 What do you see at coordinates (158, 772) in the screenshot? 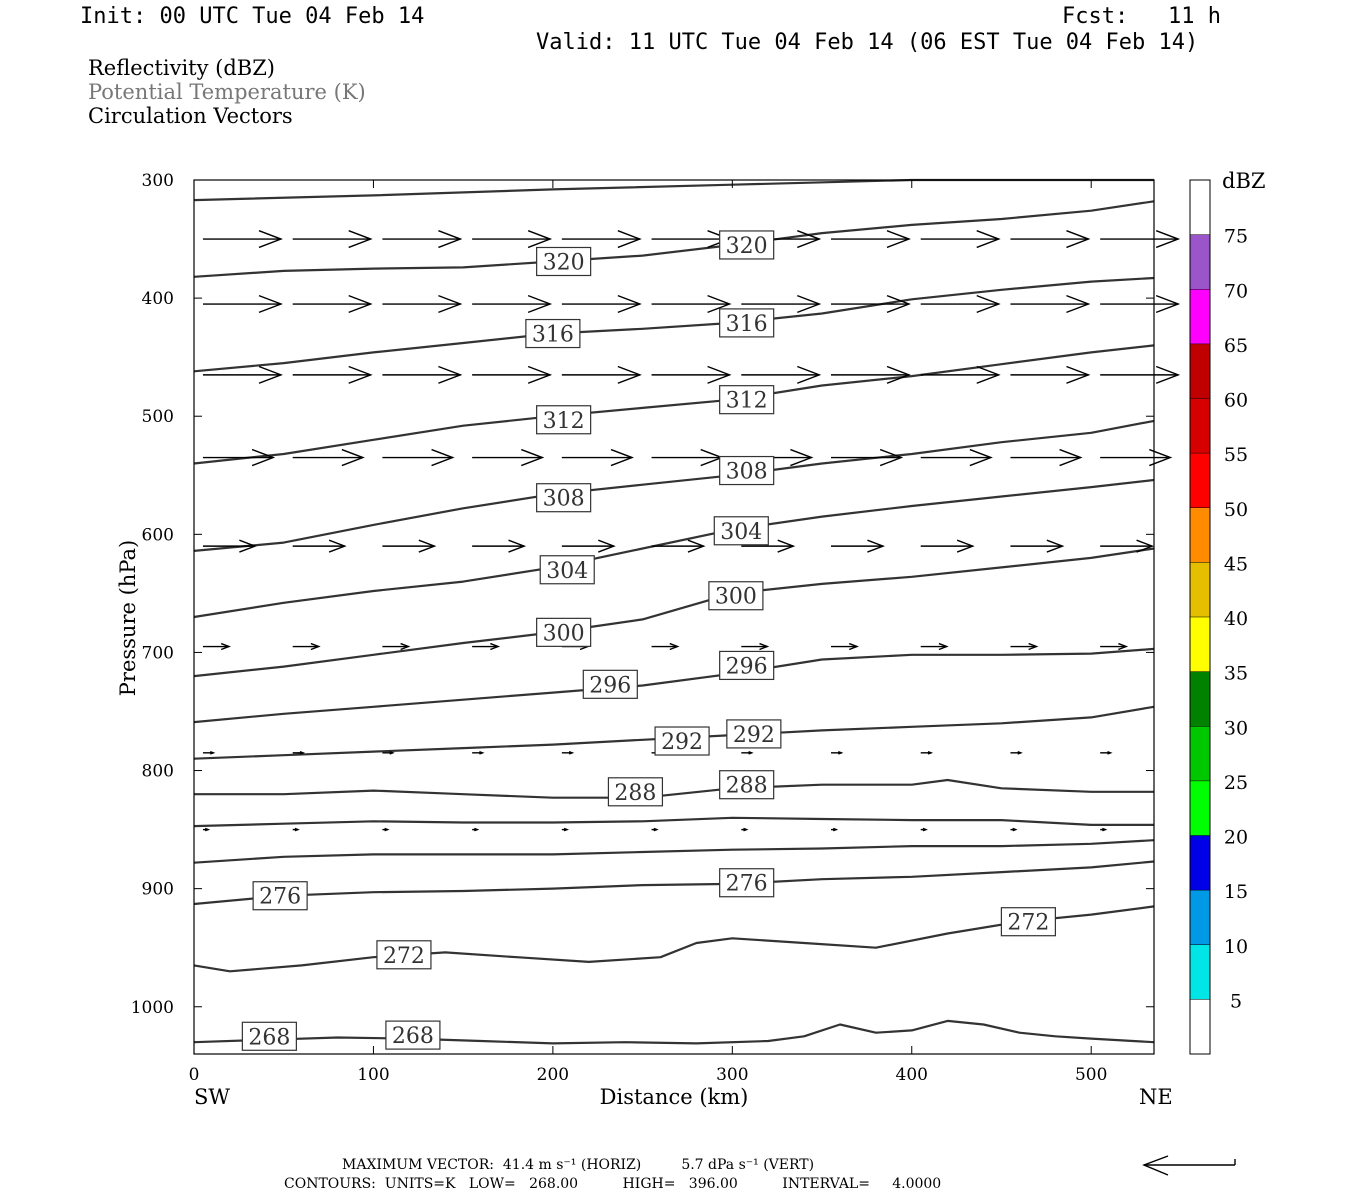
I see `y-tick-label: 800` at bounding box center [158, 772].